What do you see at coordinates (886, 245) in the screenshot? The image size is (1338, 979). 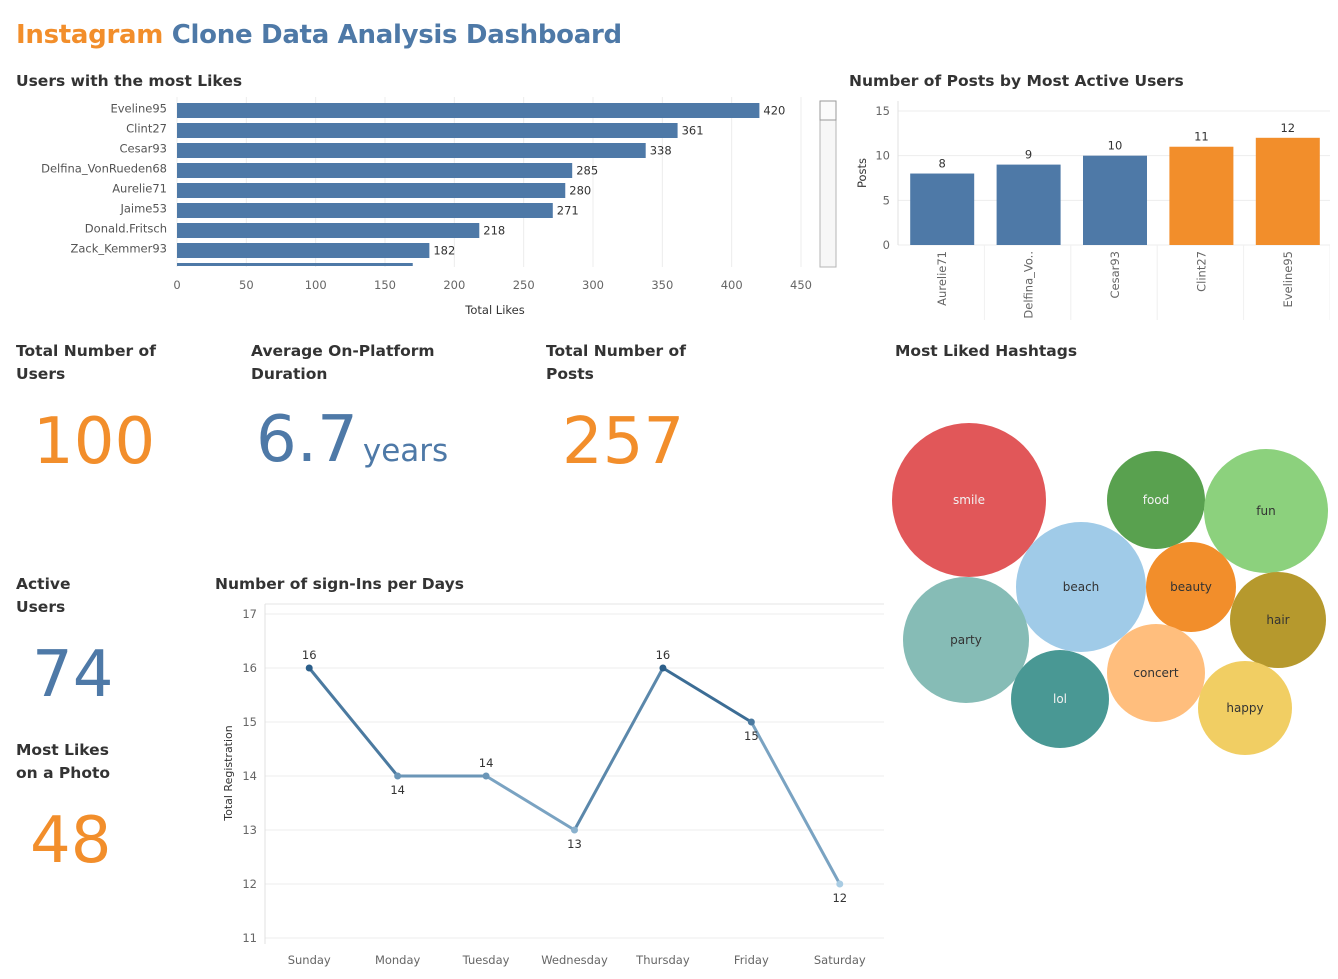 I see `posts-y-tick: 0` at bounding box center [886, 245].